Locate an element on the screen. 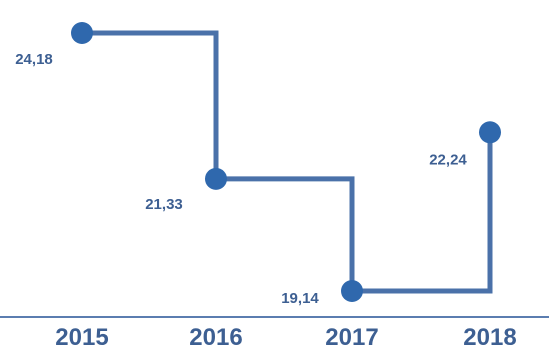 This screenshot has width=549, height=351. data-point-2015 is located at coordinates (82, 33).